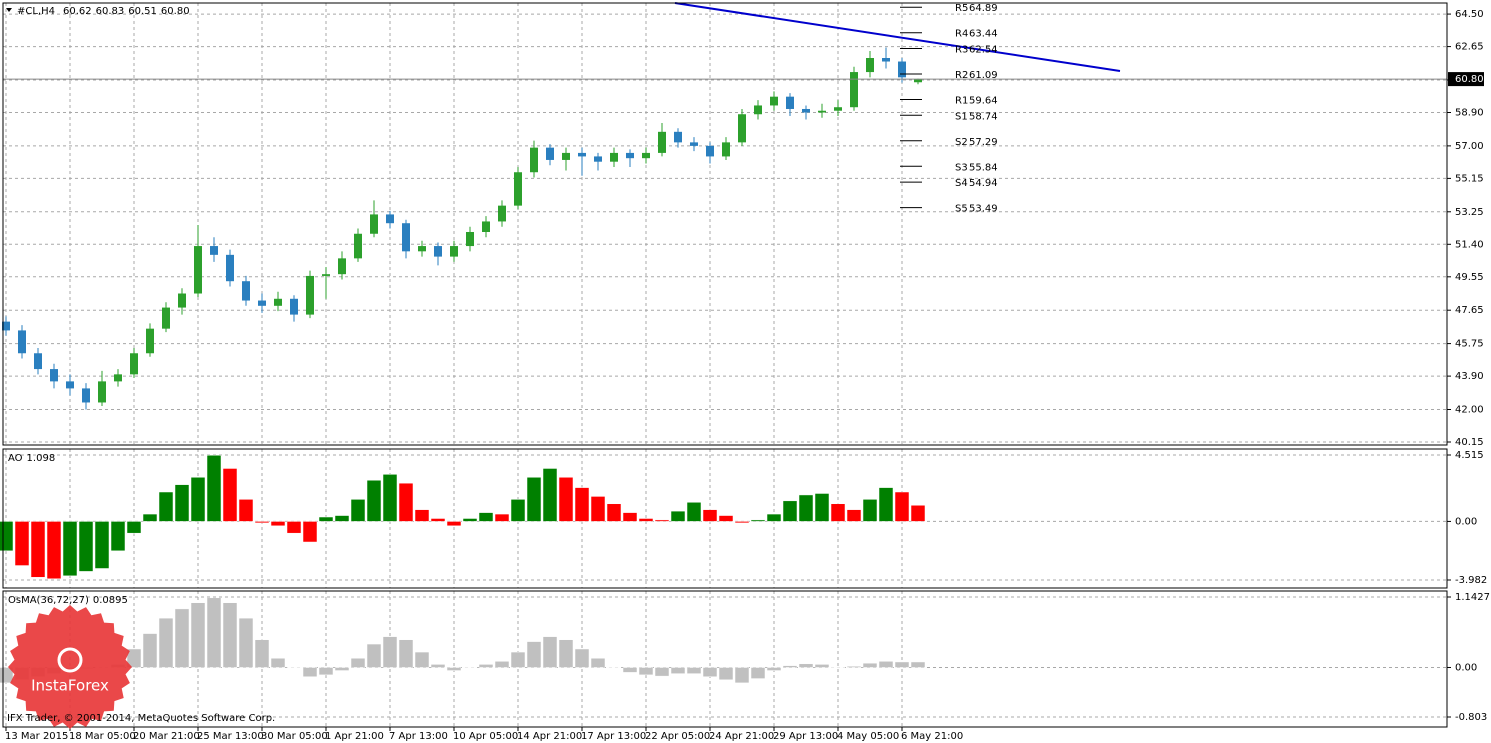  Describe the element at coordinates (677, 736) in the screenshot. I see `x-tick-label: 22 Apr 05:00` at that location.